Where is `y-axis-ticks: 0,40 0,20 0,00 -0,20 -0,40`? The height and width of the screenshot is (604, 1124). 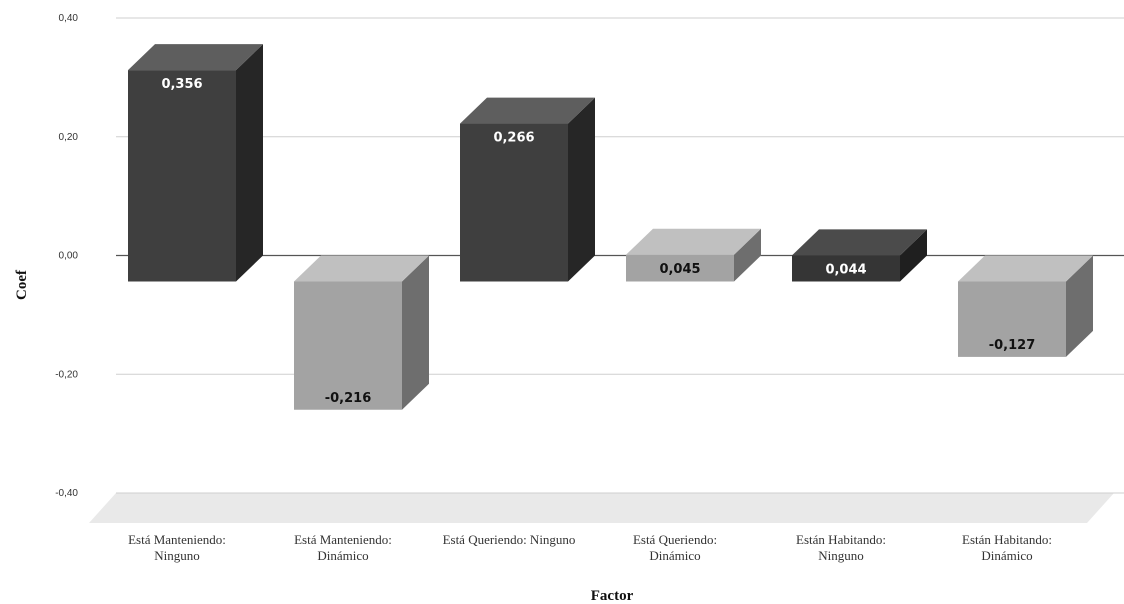 y-axis-ticks: 0,40 0,20 0,00 -0,20 -0,40 is located at coordinates (66, 256).